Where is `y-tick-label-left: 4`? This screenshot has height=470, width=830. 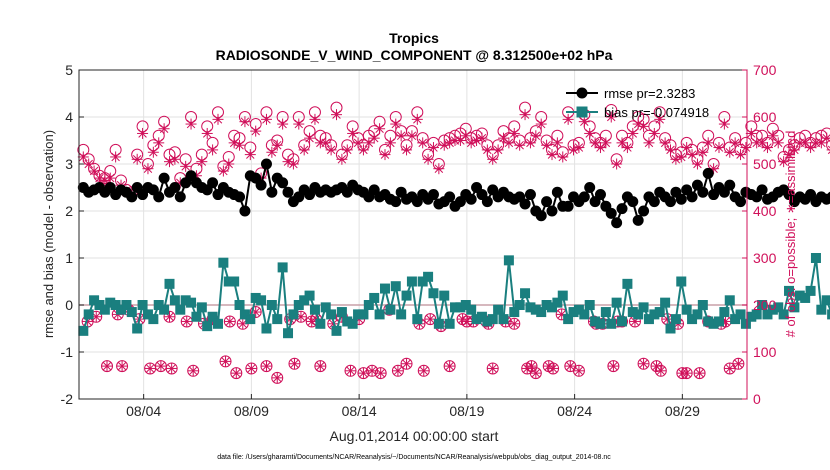
y-tick-label-left: 4 is located at coordinates (69, 117).